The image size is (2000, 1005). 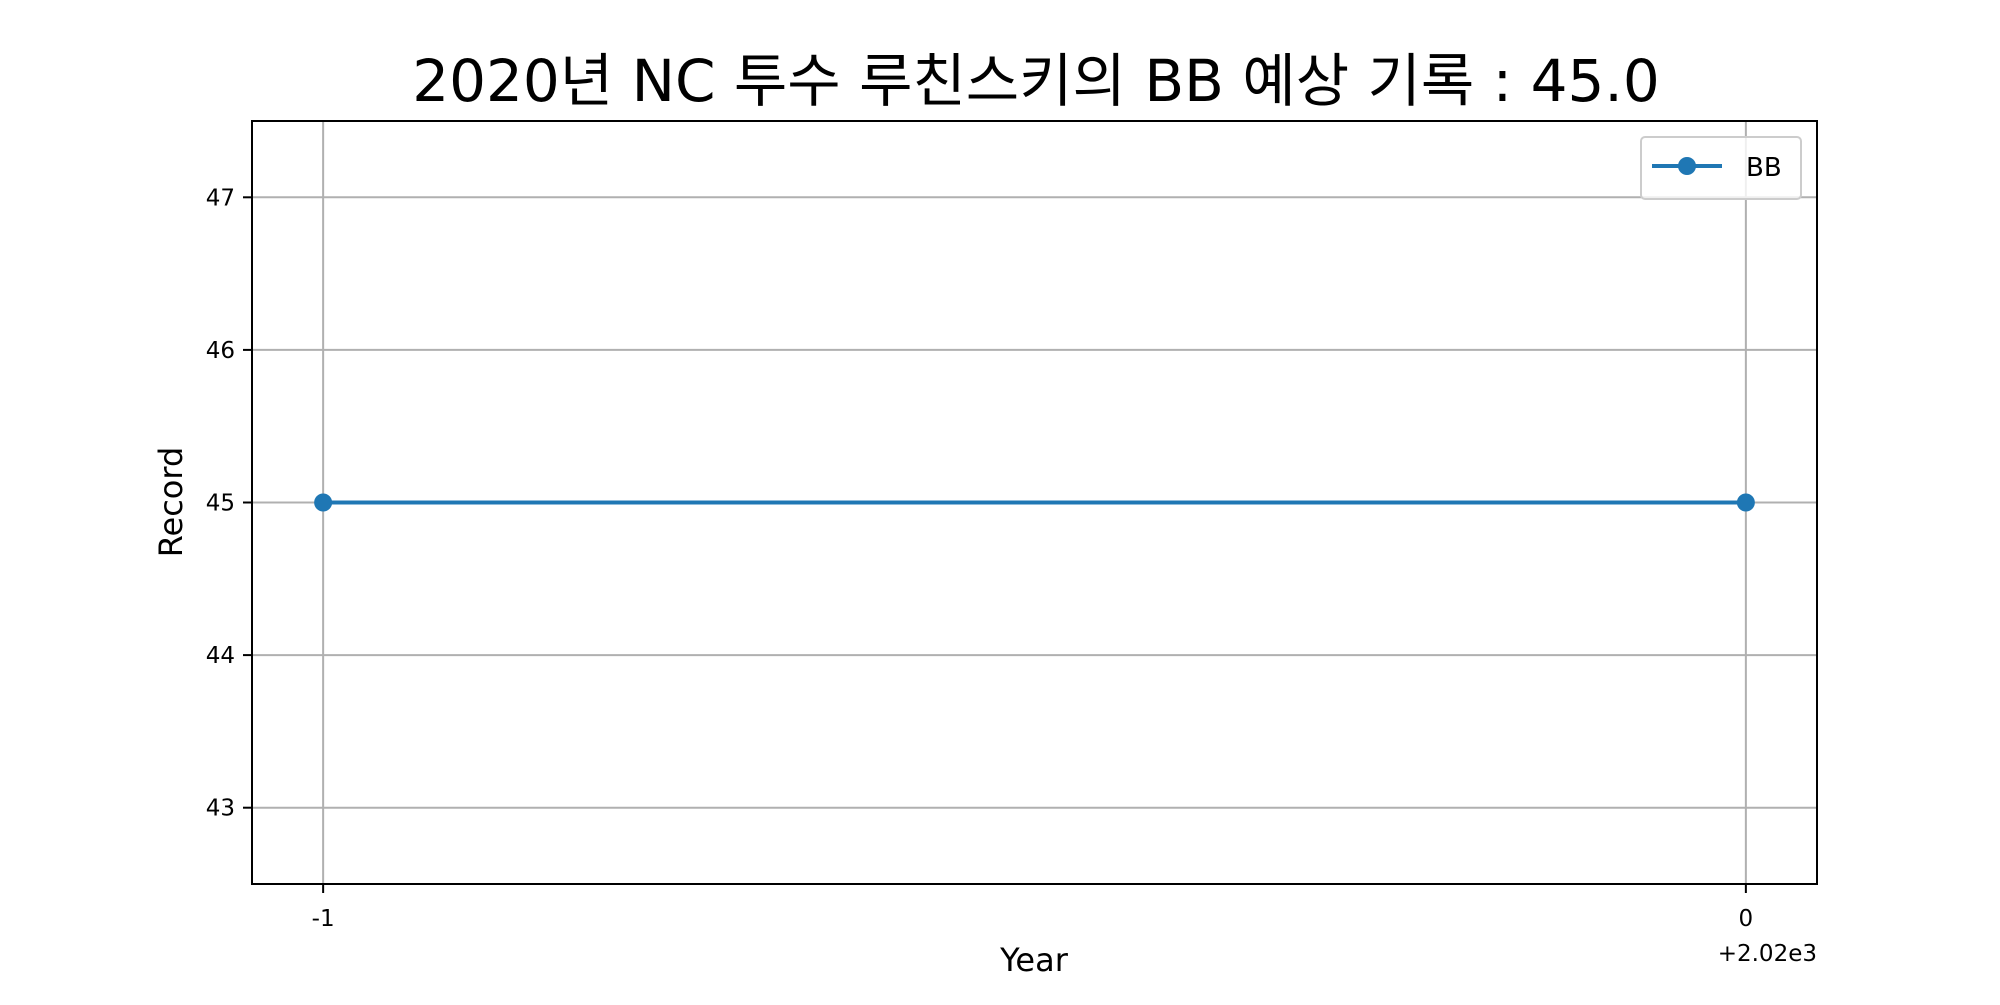 I want to click on y-tick-label: 45, so click(x=220, y=504).